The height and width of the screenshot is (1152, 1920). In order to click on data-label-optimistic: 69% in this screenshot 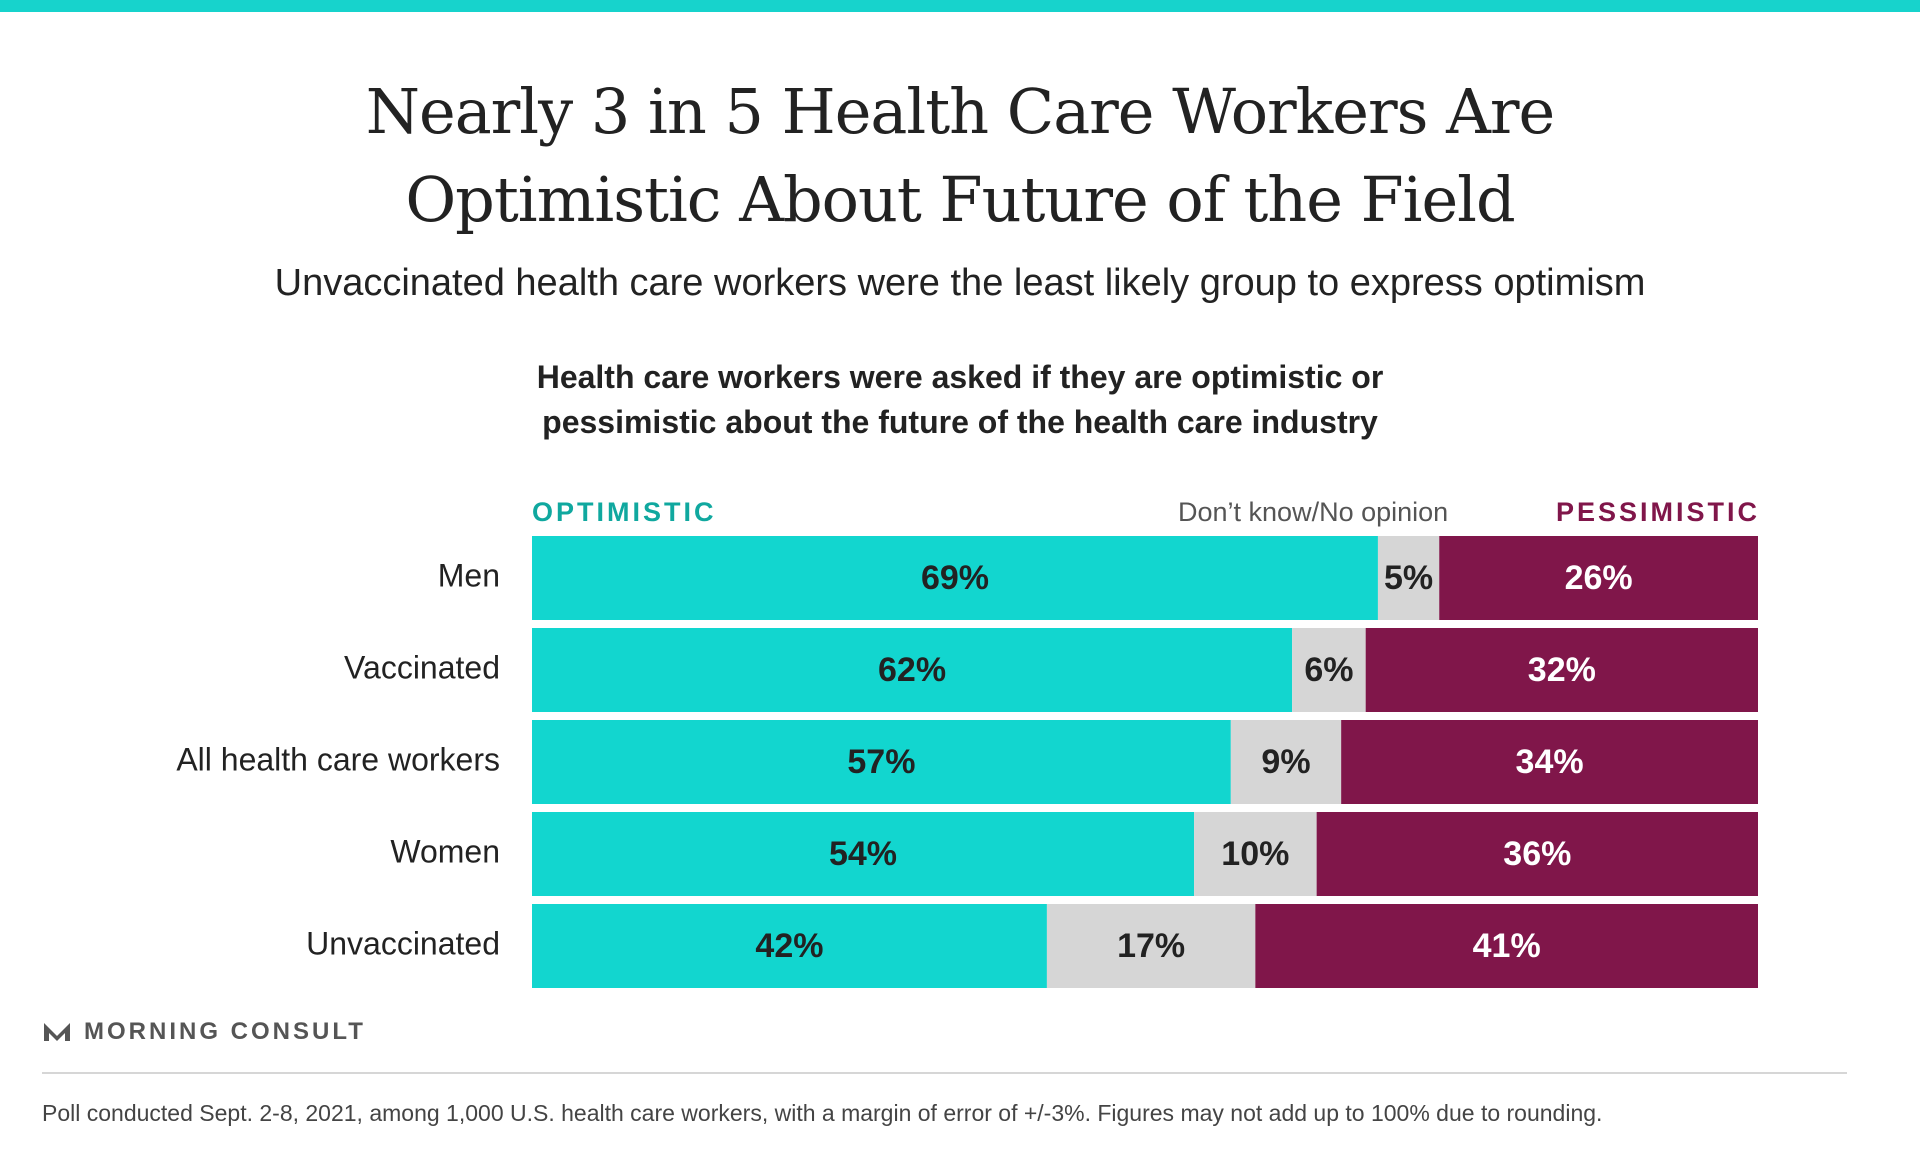, I will do `click(955, 578)`.